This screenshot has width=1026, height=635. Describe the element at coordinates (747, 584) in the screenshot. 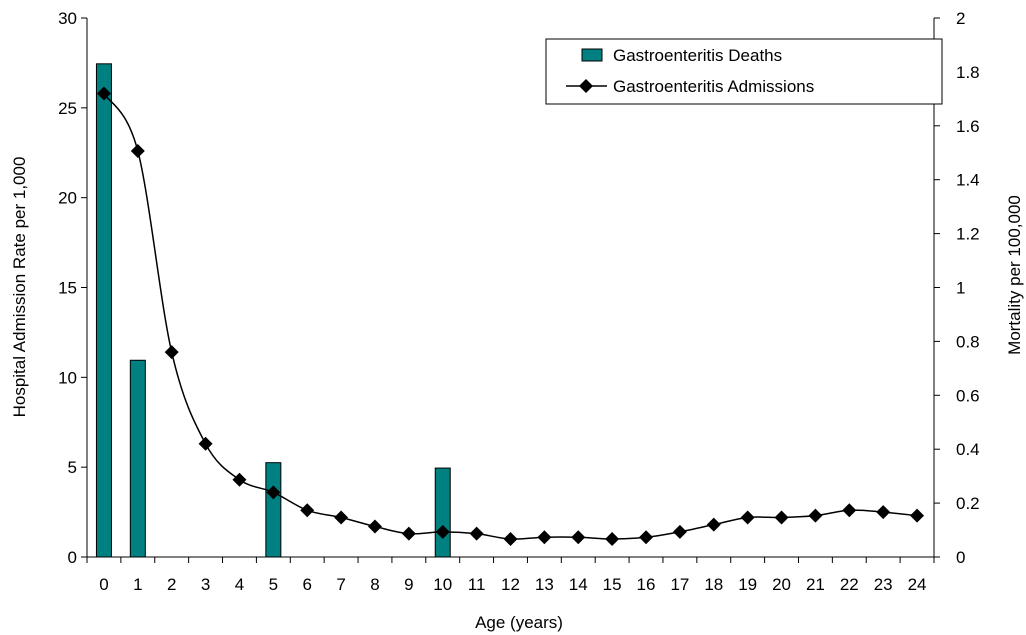

I see `x-tick-label: 19` at that location.